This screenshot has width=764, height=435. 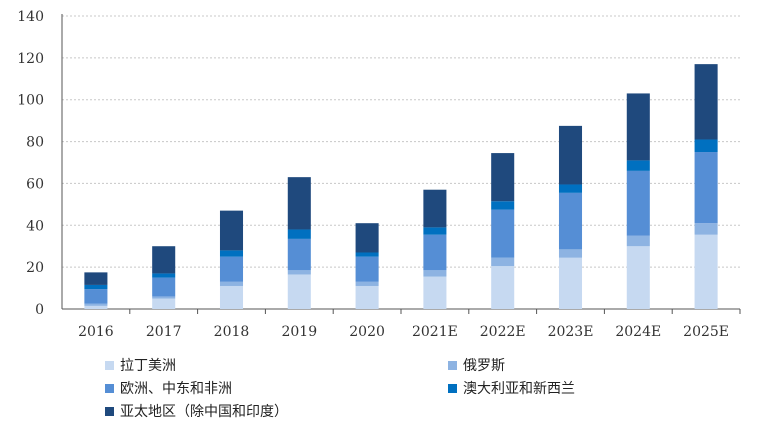 I want to click on x-tick-label: 2019, so click(x=299, y=332).